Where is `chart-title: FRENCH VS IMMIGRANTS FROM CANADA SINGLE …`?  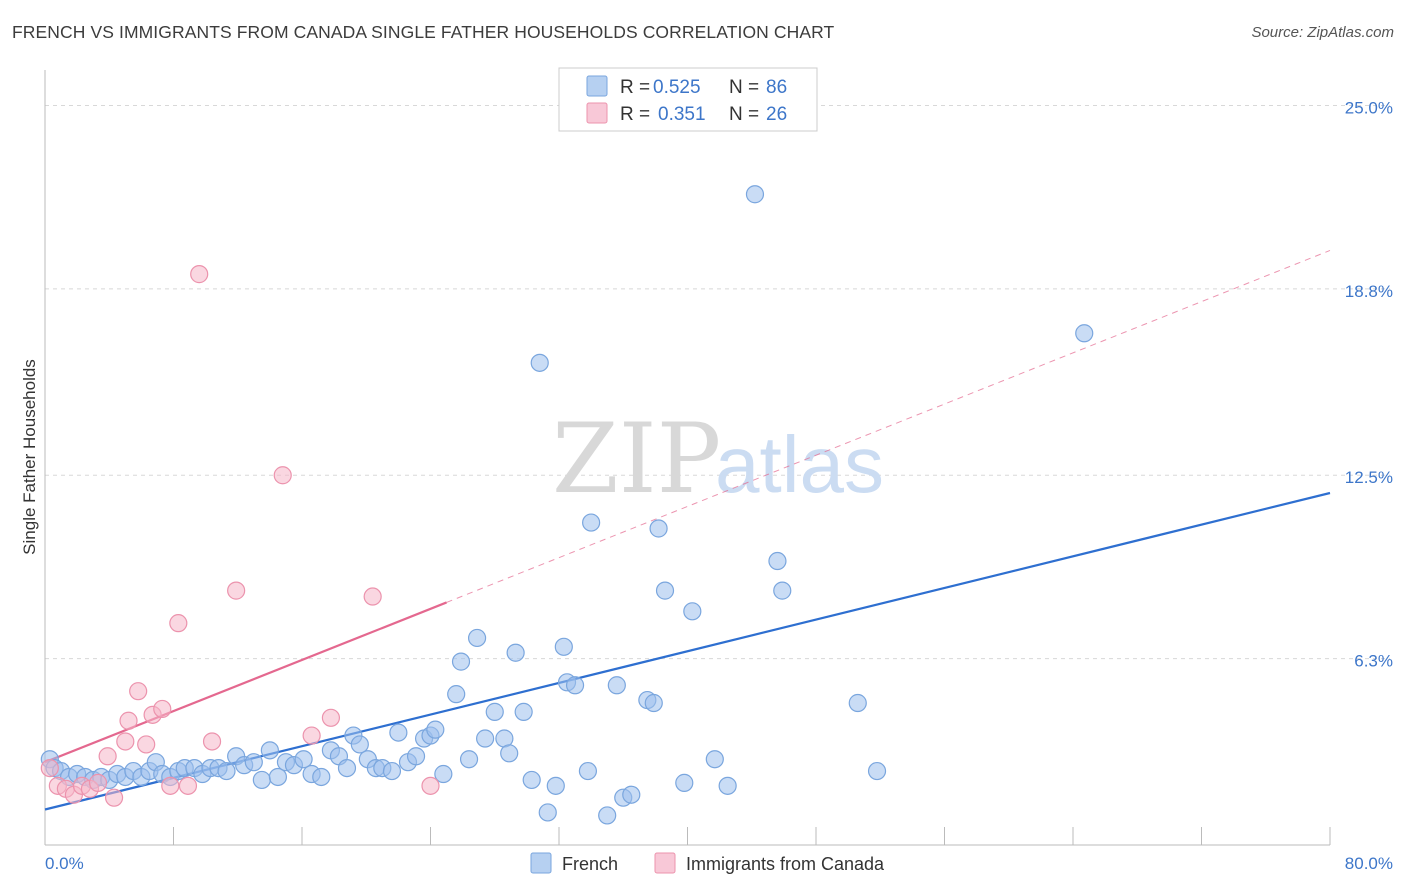
chart-title: FRENCH VS IMMIGRANTS FROM CANADA SINGLE … is located at coordinates (423, 32).